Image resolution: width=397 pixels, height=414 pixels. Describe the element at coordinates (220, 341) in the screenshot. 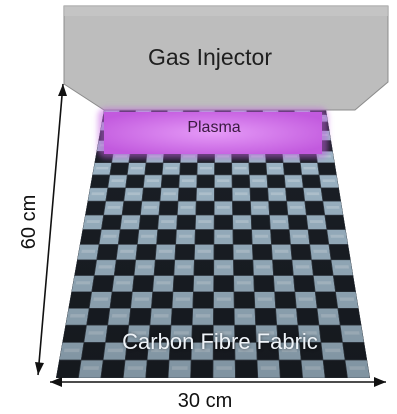

I see `fabric-label: Carbon Fibre Fabric` at that location.